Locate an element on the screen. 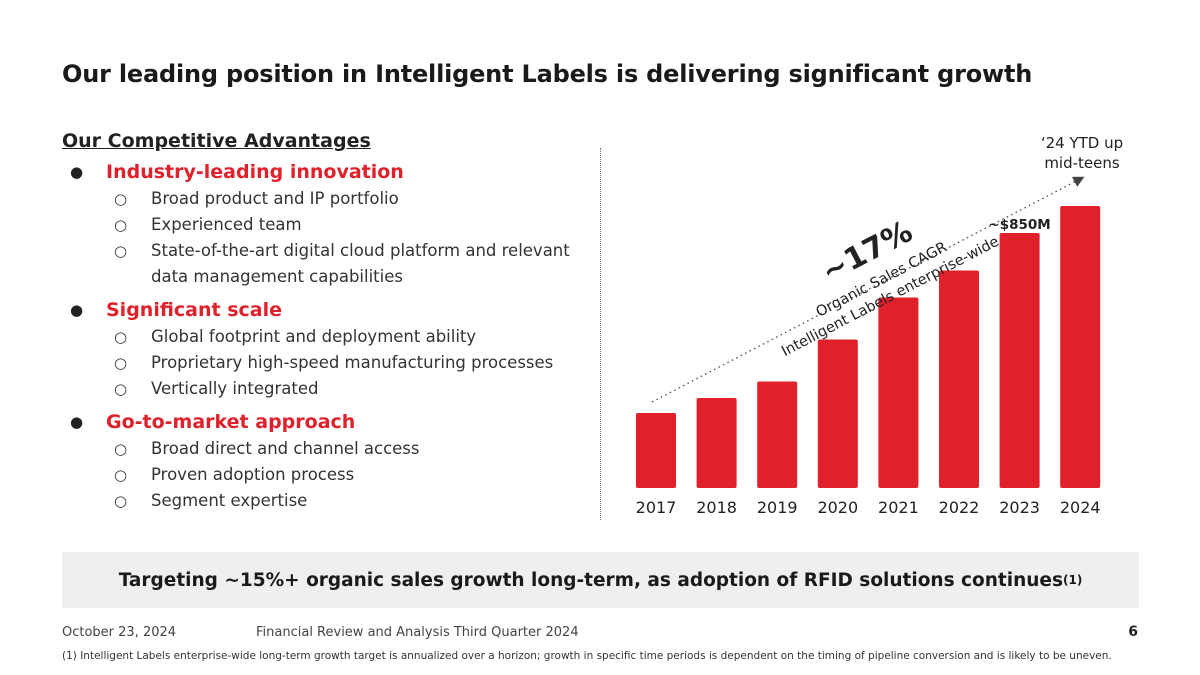 The height and width of the screenshot is (675, 1200). x-tick-label: 2017 is located at coordinates (656, 507).